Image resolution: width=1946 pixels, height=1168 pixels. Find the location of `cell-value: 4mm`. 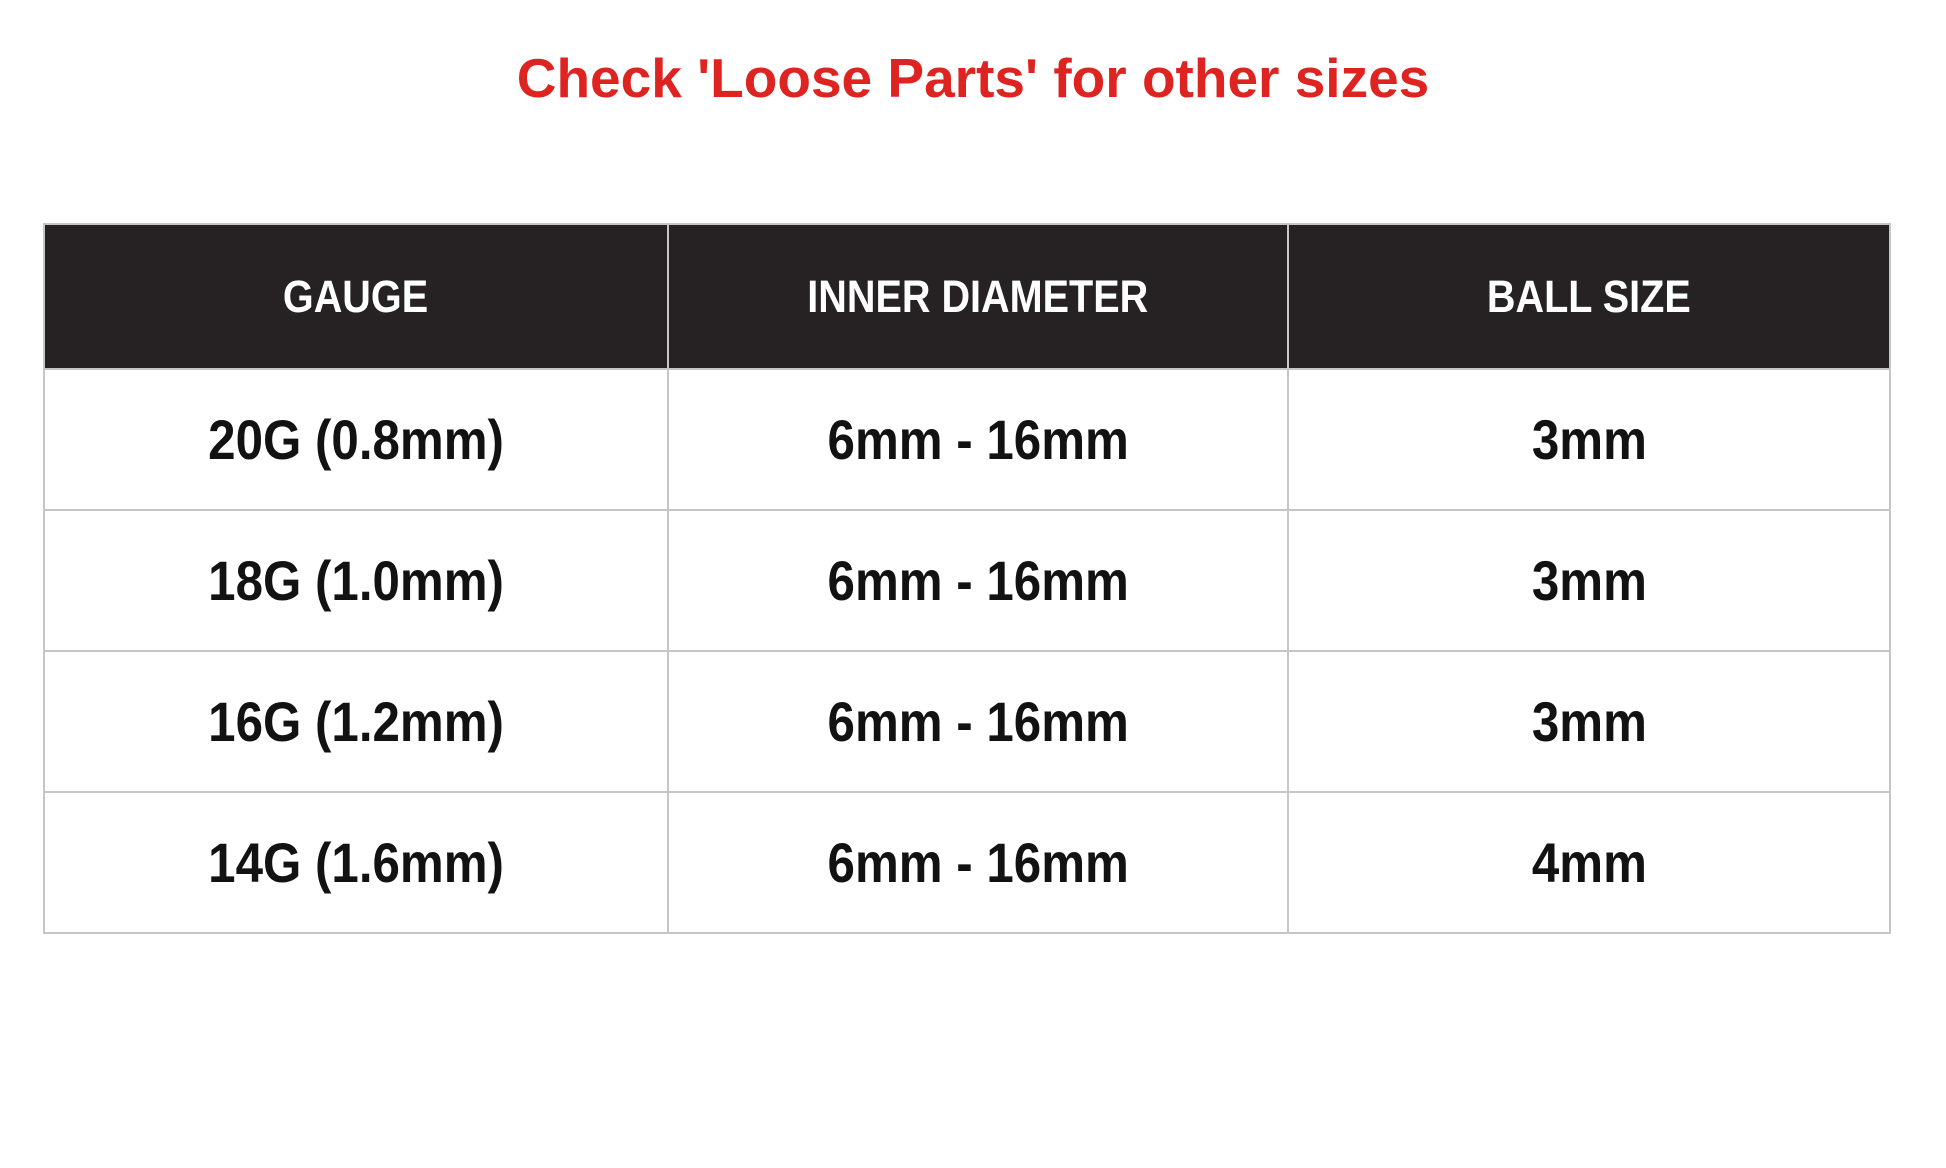

cell-value: 4mm is located at coordinates (1589, 862).